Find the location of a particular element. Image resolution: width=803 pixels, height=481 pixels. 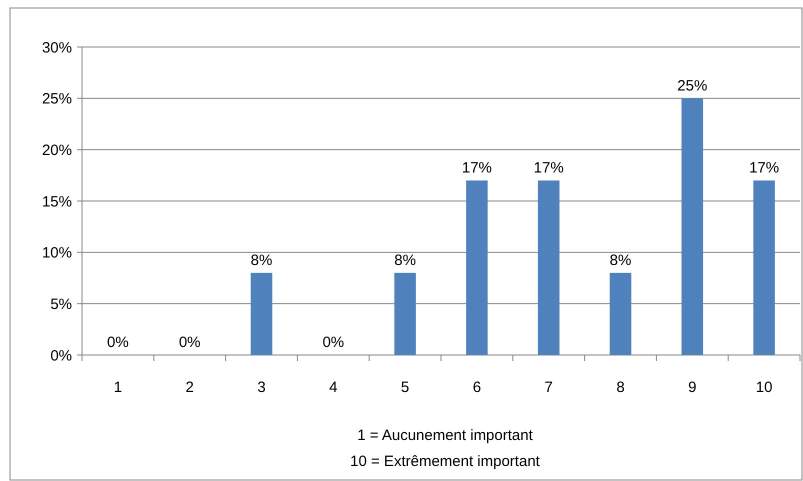

y-tick-label: 0% is located at coordinates (61, 355).